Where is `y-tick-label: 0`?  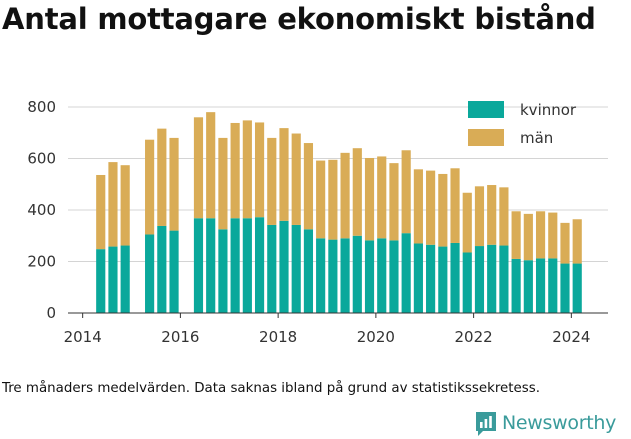 y-tick-label: 0 is located at coordinates (51, 313).